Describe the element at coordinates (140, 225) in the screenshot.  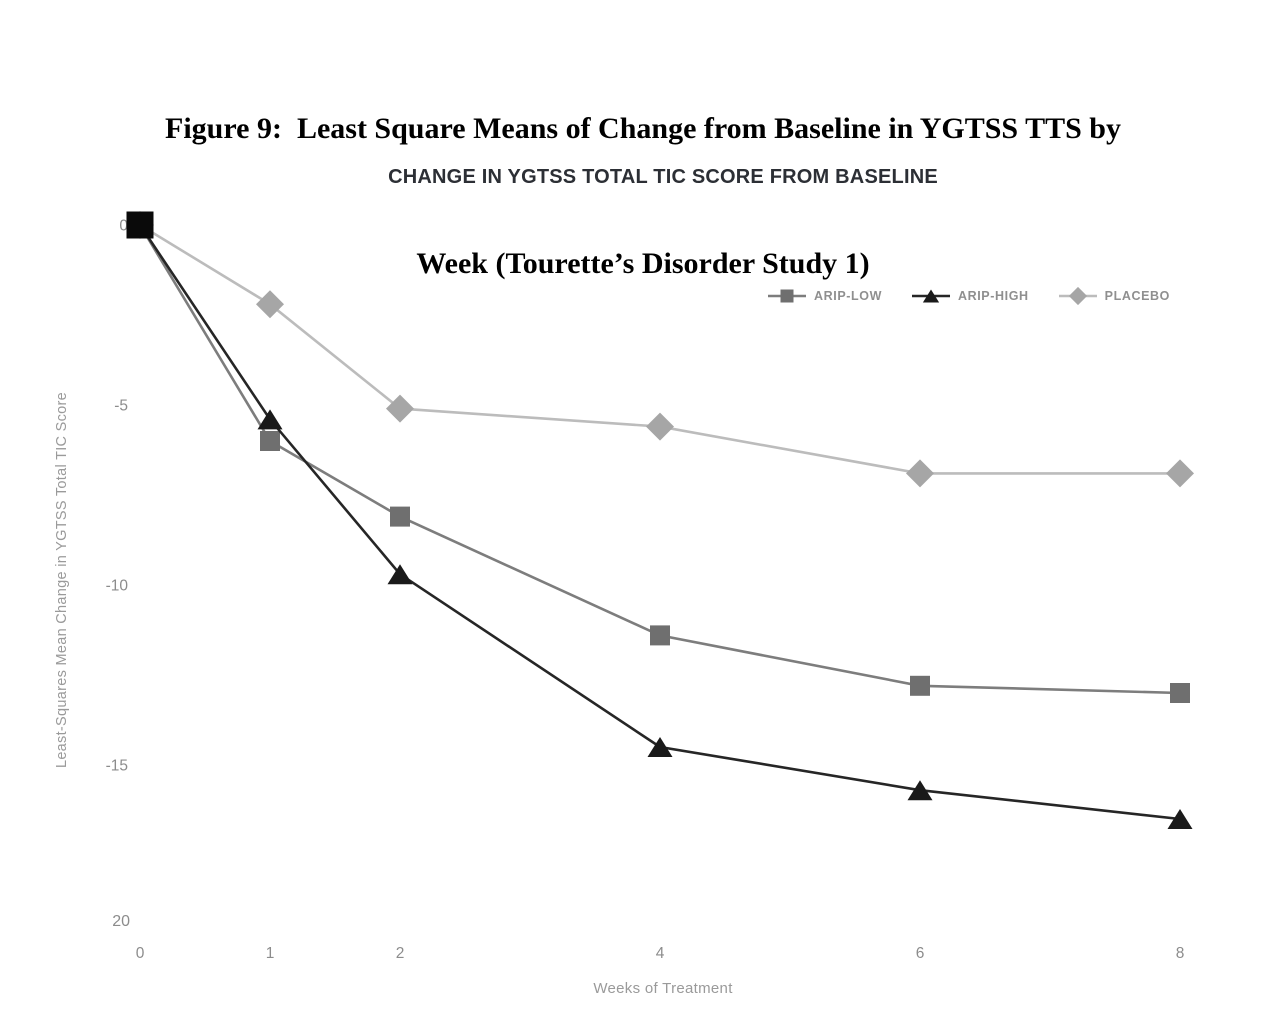
I see `origin-square-marker` at that location.